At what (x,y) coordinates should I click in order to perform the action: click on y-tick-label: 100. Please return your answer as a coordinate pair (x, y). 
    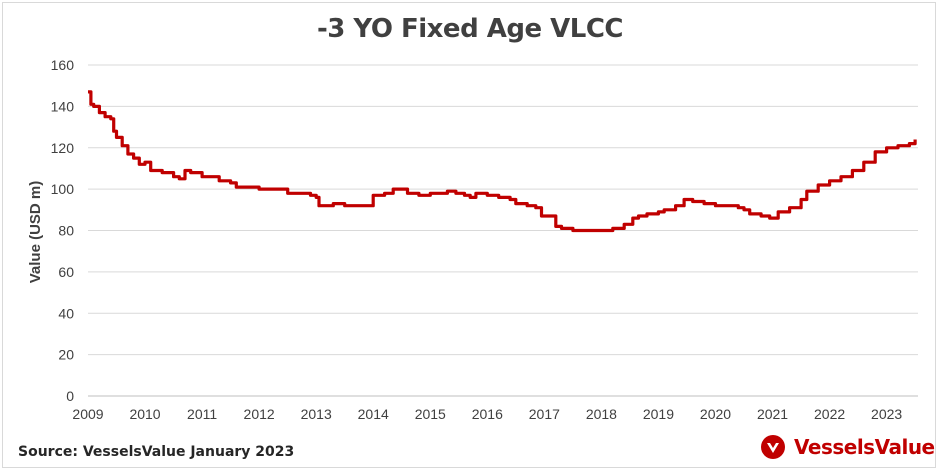
    Looking at the image, I should click on (63, 189).